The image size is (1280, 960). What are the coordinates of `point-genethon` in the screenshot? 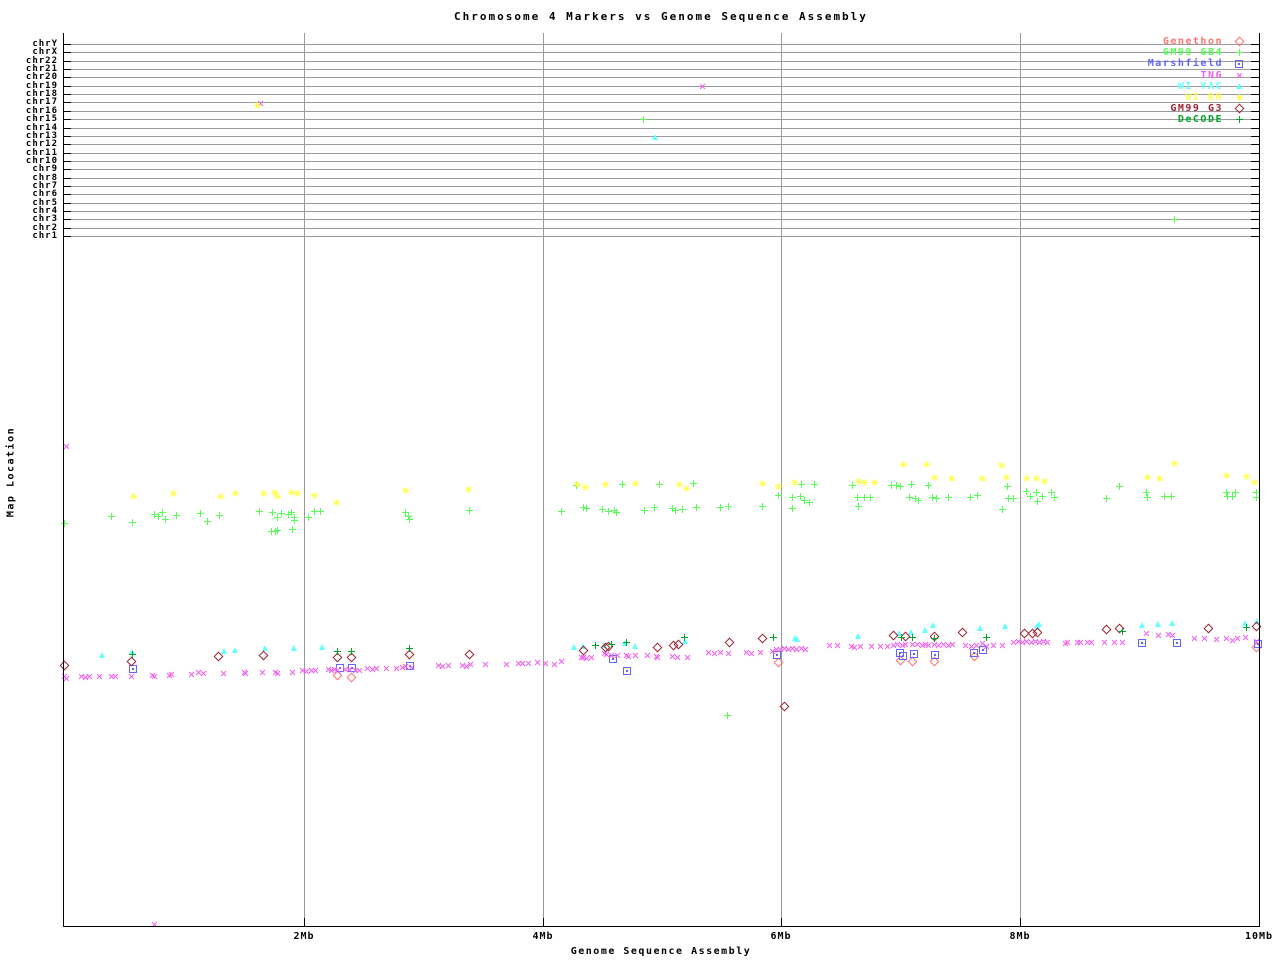 It's located at (974, 656).